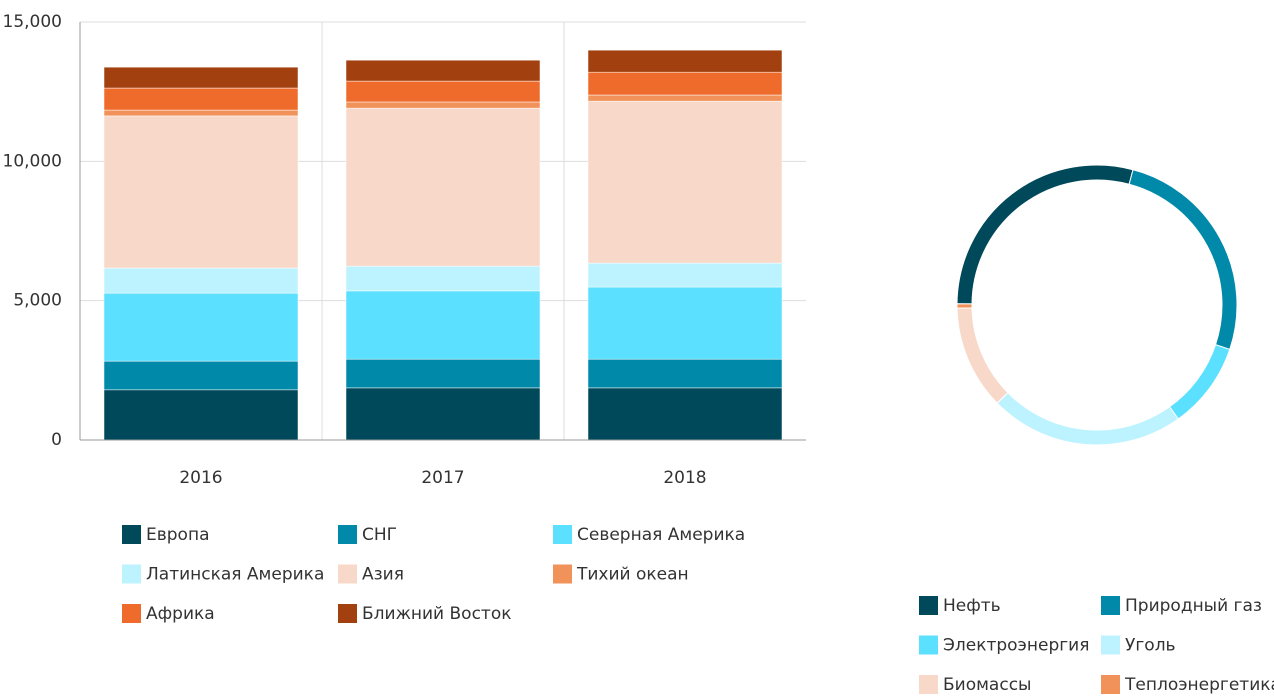 The image size is (1274, 697). What do you see at coordinates (37, 301) in the screenshot?
I see `y-tick-label: 5,000` at bounding box center [37, 301].